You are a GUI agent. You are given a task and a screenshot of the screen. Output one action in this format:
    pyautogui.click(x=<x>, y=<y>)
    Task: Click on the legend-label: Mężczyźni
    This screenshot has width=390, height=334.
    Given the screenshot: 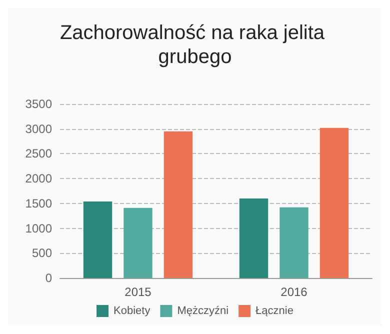 What is the action you would take?
    pyautogui.click(x=203, y=311)
    